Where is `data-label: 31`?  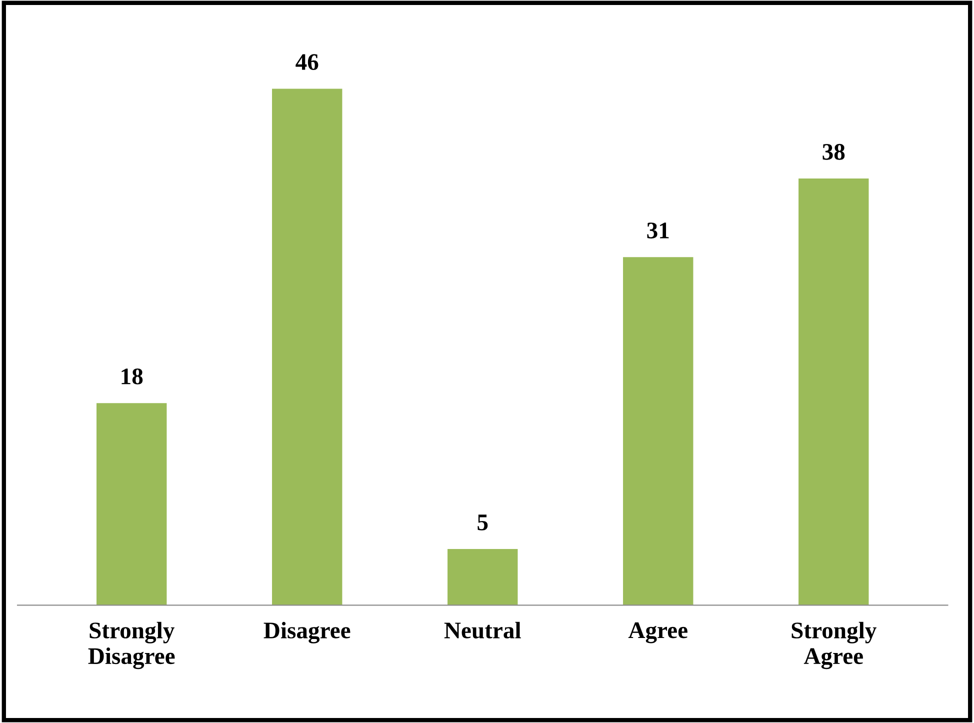
data-label: 31 is located at coordinates (658, 230).